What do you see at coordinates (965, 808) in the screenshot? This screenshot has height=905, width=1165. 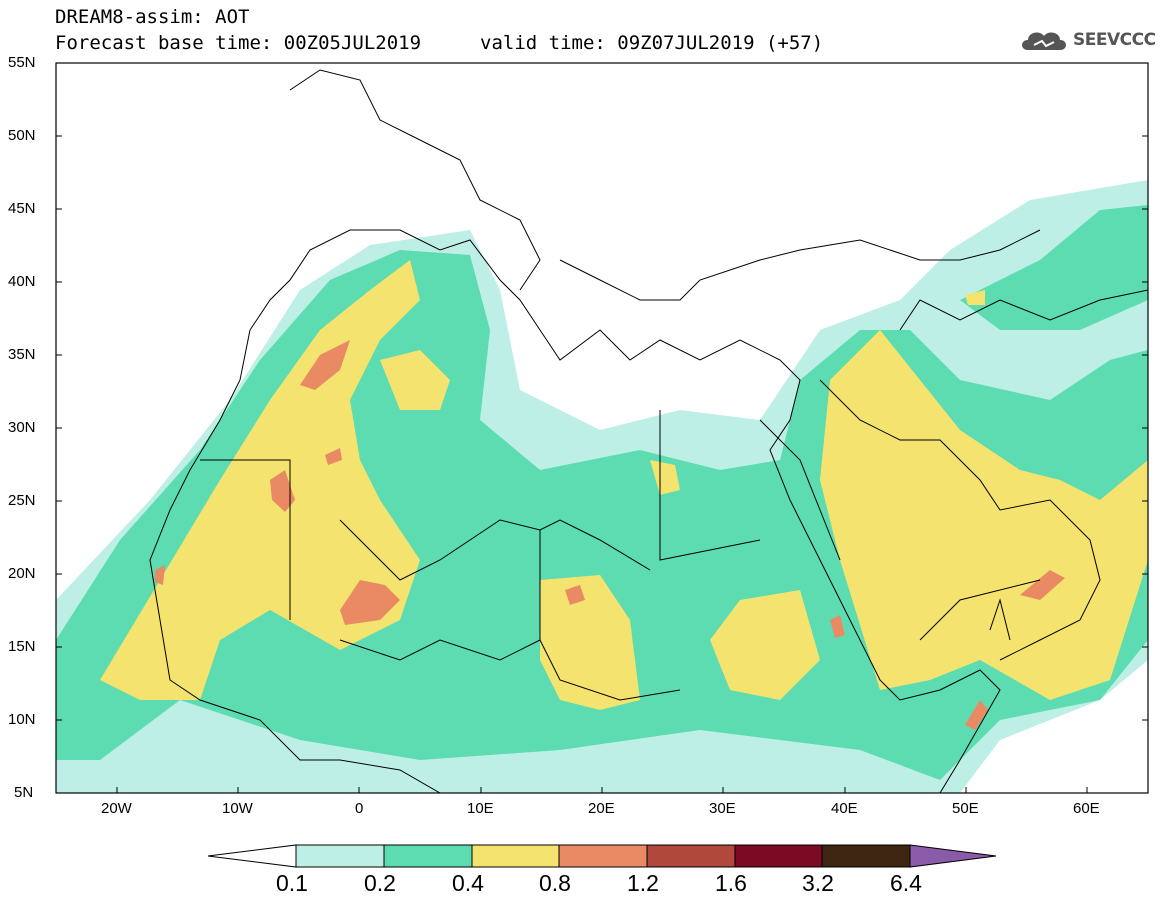 I see `lon-label: 50E` at bounding box center [965, 808].